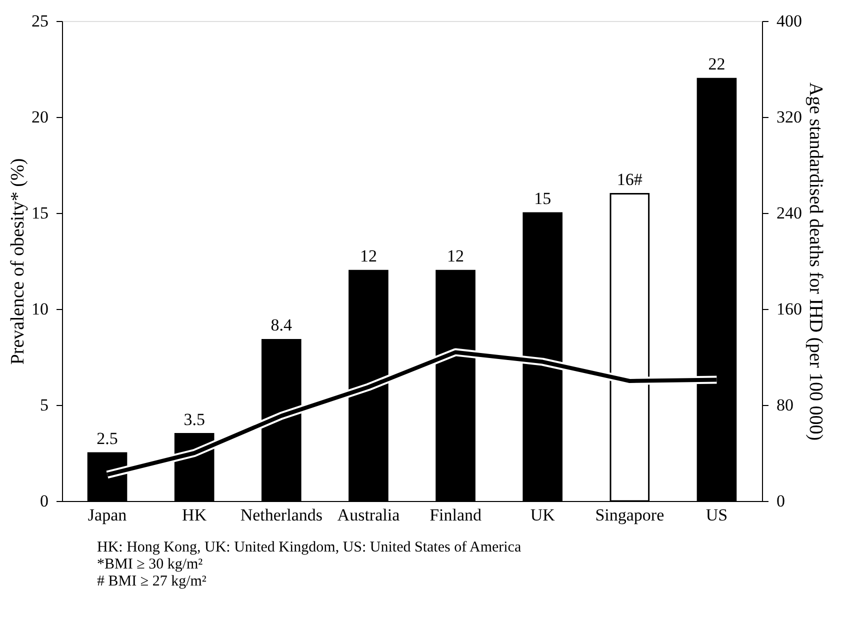 Image resolution: width=851 pixels, height=623 pixels. What do you see at coordinates (40, 309) in the screenshot?
I see `y-tick-label: 10` at bounding box center [40, 309].